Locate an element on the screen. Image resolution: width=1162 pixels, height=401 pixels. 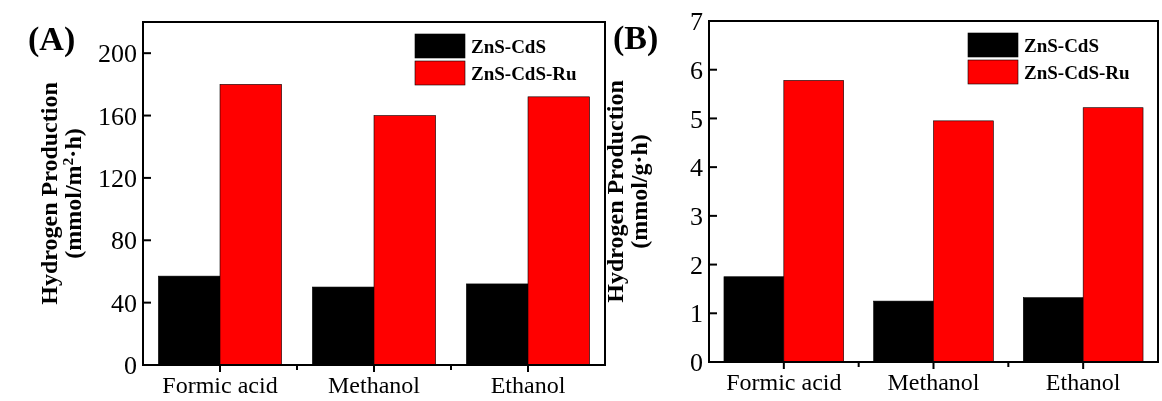
y-tick-label: 6 is located at coordinates (696, 70).